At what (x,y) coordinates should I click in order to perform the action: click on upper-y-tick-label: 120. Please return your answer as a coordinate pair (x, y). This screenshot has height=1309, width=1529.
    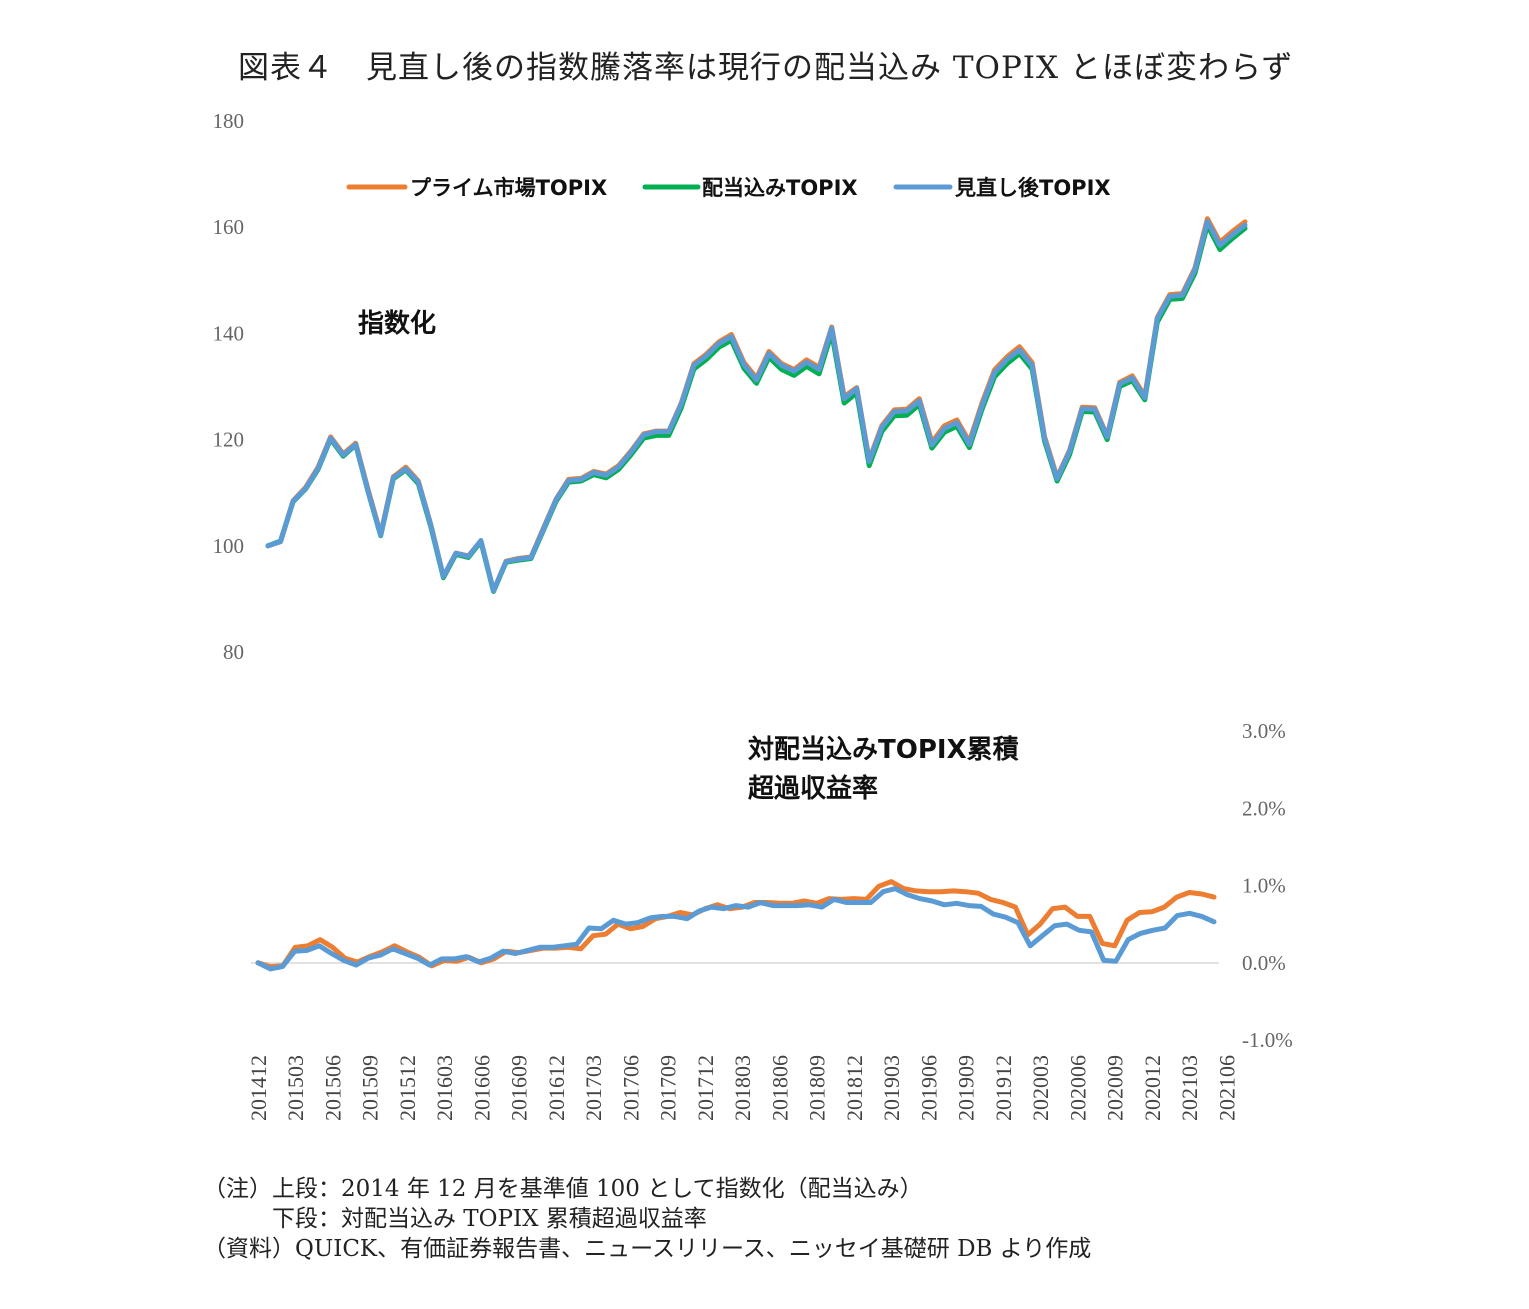
    Looking at the image, I should click on (229, 440).